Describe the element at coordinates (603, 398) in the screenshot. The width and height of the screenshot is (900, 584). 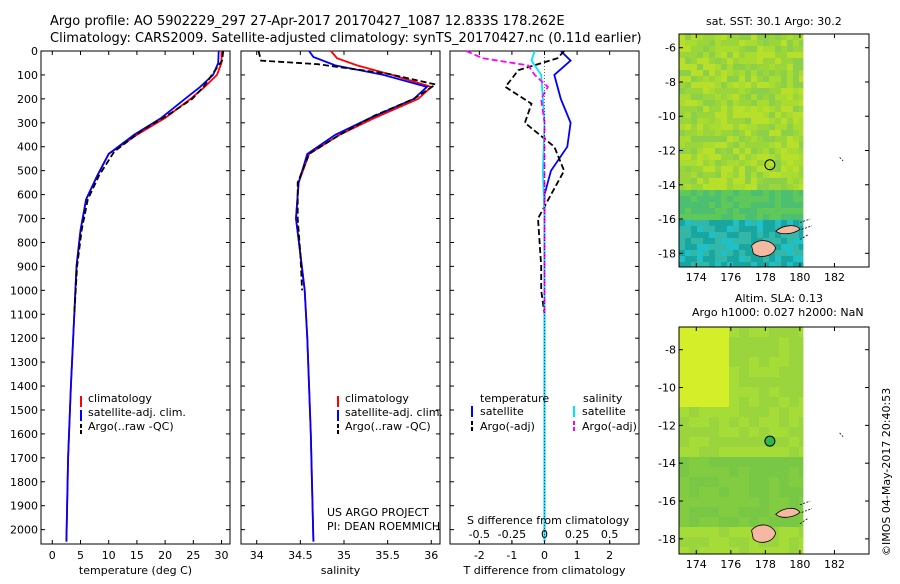
I see `legend-title-salinity: salinity` at that location.